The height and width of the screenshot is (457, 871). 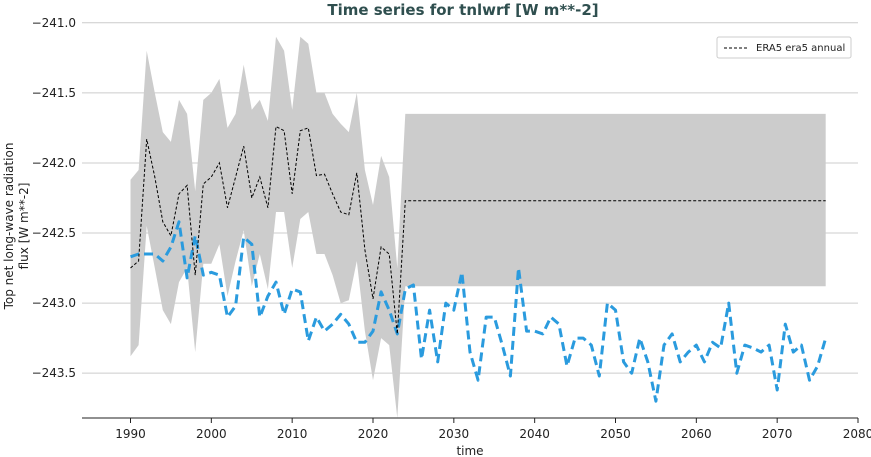 I want to click on x-tick-label: 2070, so click(x=777, y=434).